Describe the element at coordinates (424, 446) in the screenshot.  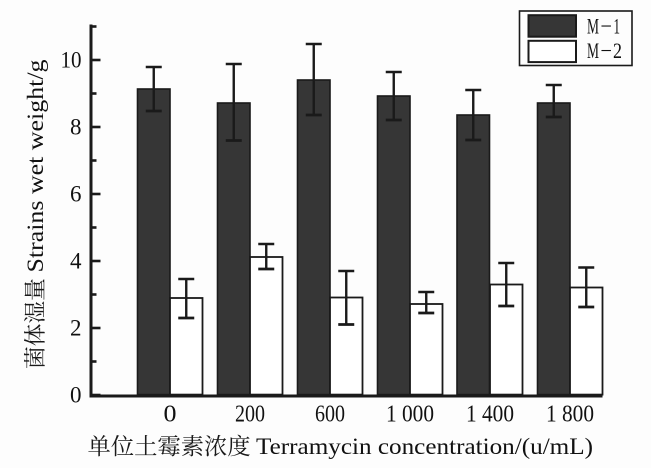
I see `svg-text:Terramycin concentration/(u/mL: Terramycin concentration/(u/mL)` at that location.